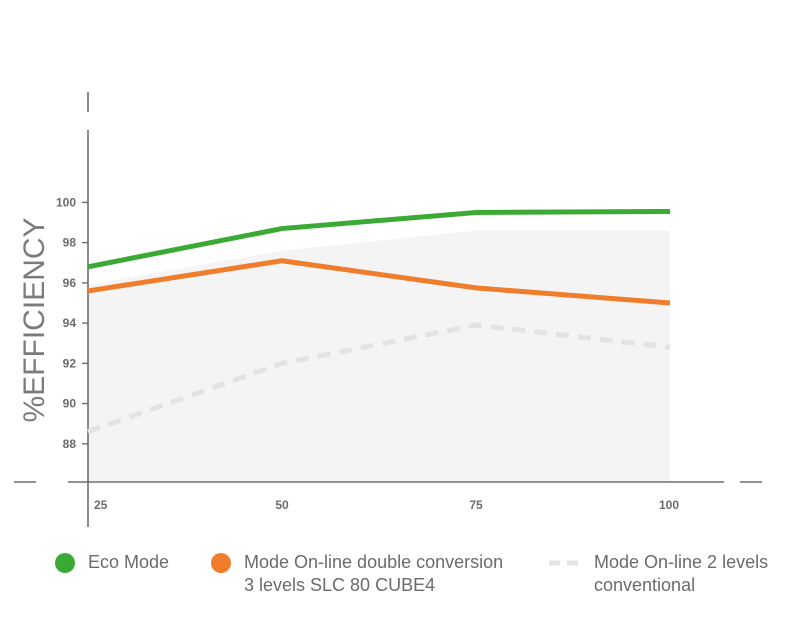 This screenshot has height=622, width=790. What do you see at coordinates (70, 363) in the screenshot?
I see `y-tick-label: 92` at bounding box center [70, 363].